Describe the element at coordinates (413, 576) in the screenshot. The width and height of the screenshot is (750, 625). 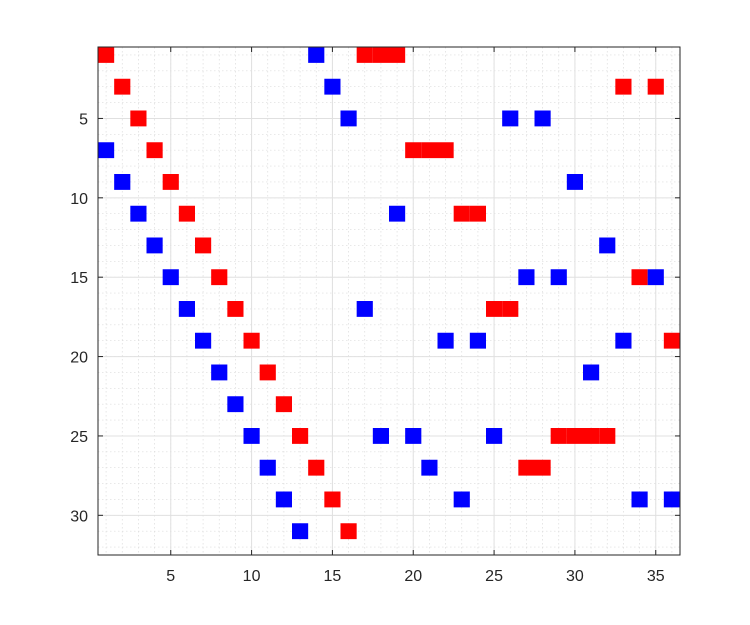
I see `x-tick-label: 20` at that location.